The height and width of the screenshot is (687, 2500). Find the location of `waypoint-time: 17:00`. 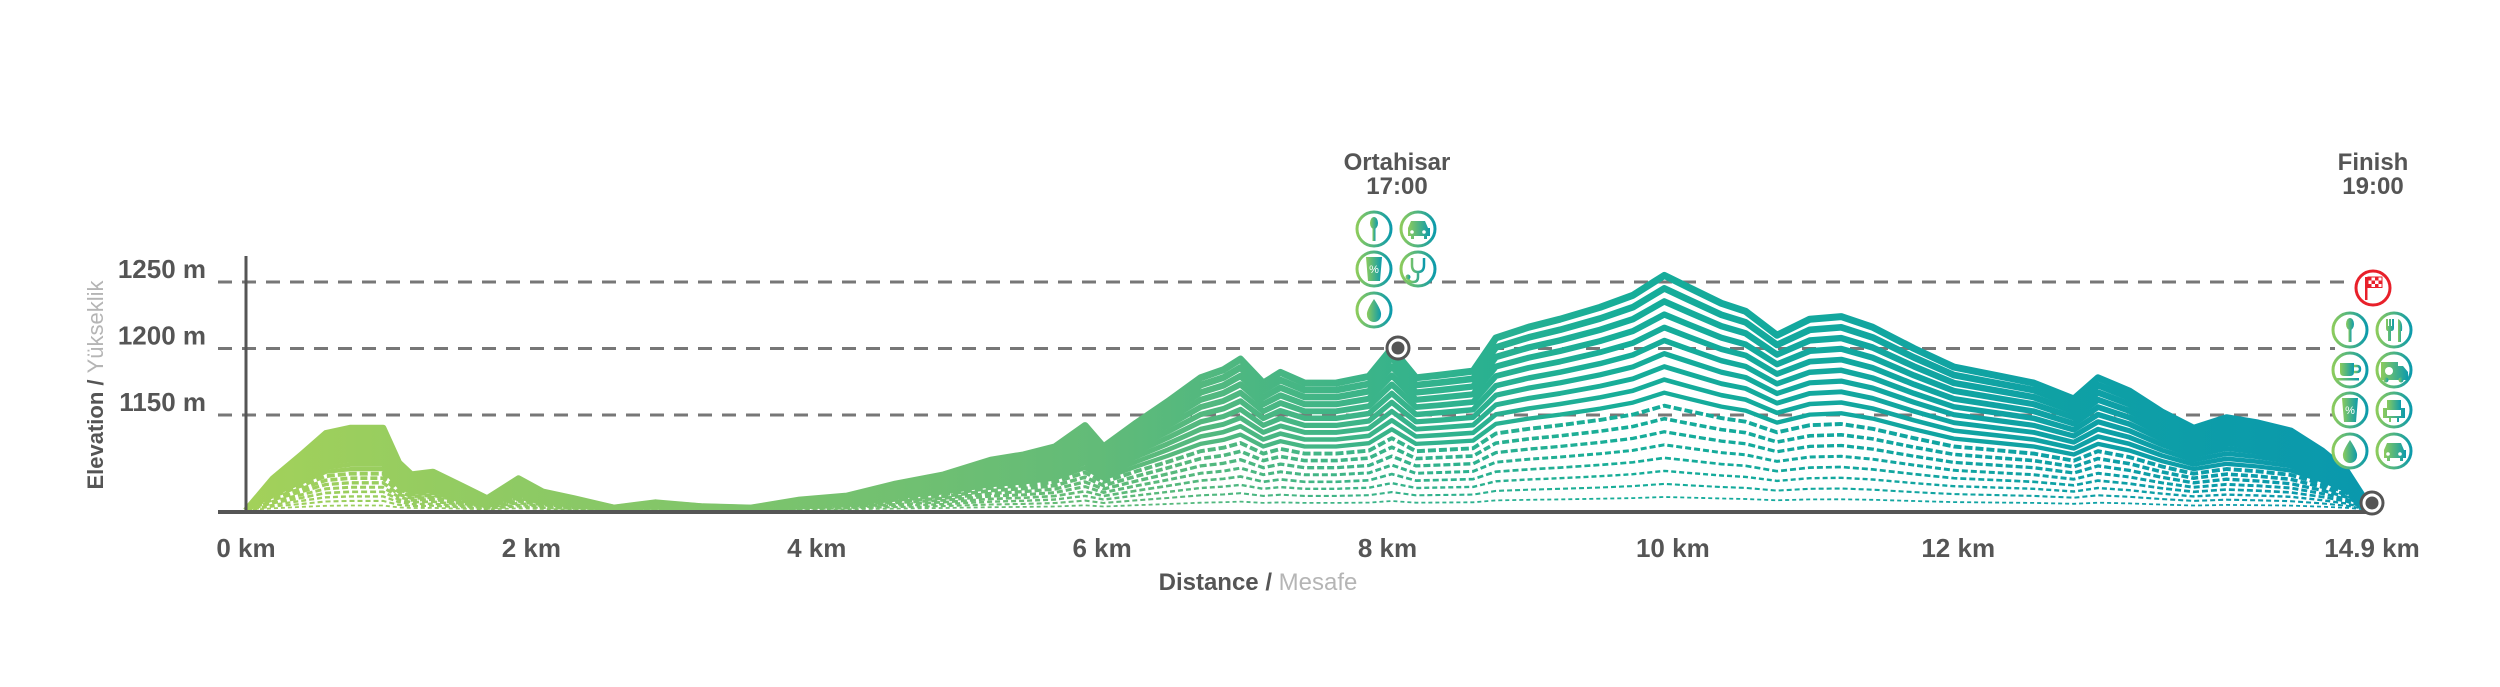

waypoint-time: 17:00 is located at coordinates (1396, 186).